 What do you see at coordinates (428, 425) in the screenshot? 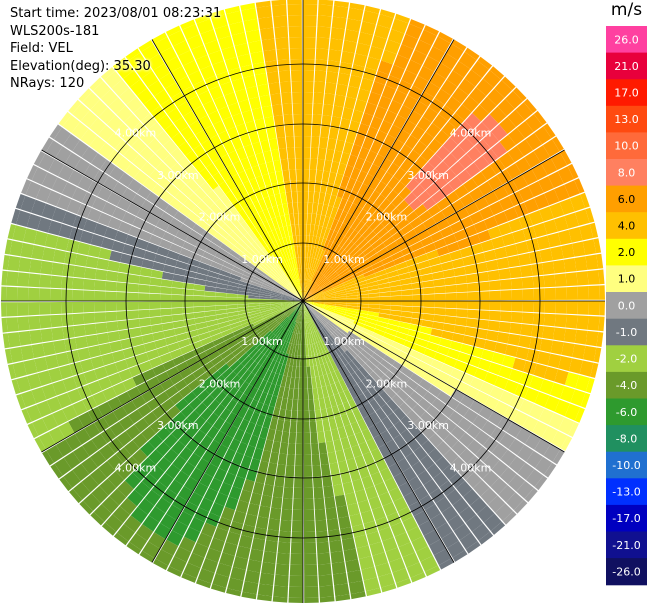
I see `range-ring-label: 3.00km` at bounding box center [428, 425].